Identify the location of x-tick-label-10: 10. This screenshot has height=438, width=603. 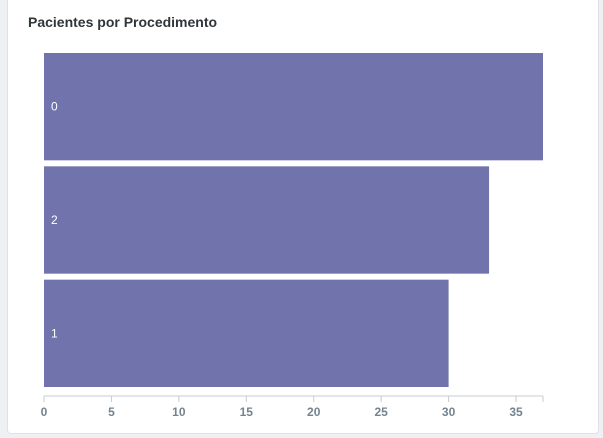
(179, 412).